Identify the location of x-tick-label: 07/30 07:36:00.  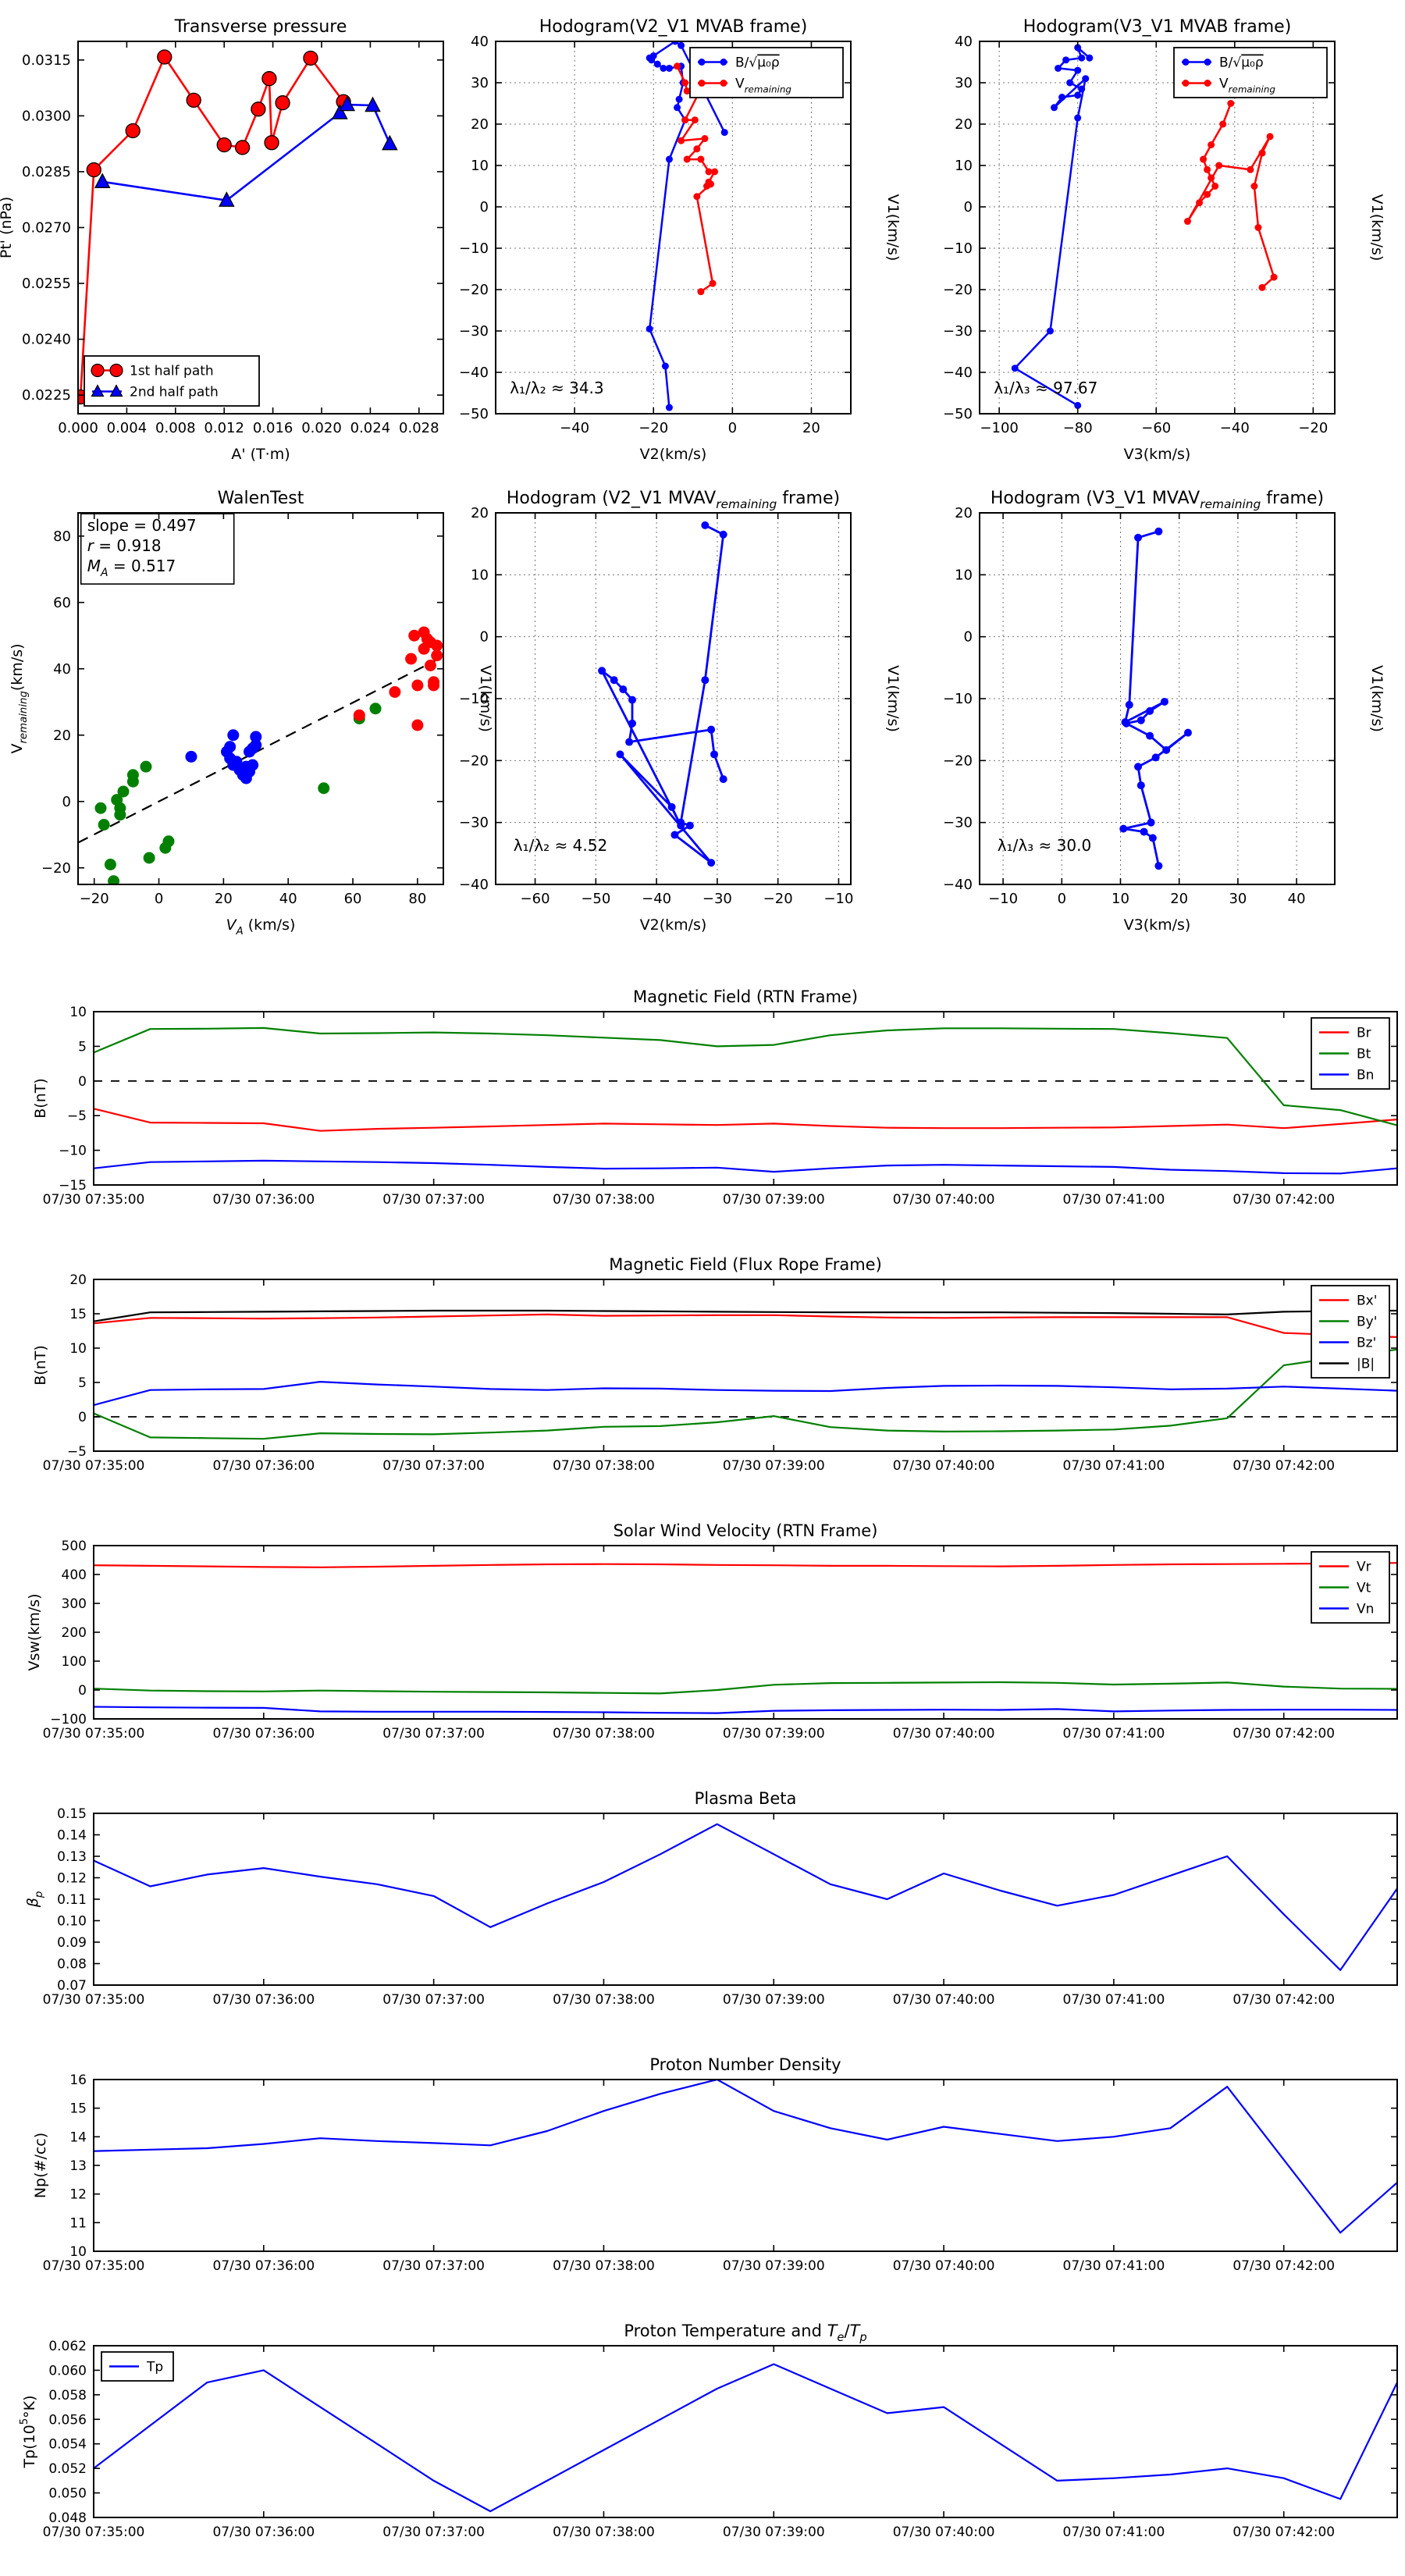
(263, 1200).